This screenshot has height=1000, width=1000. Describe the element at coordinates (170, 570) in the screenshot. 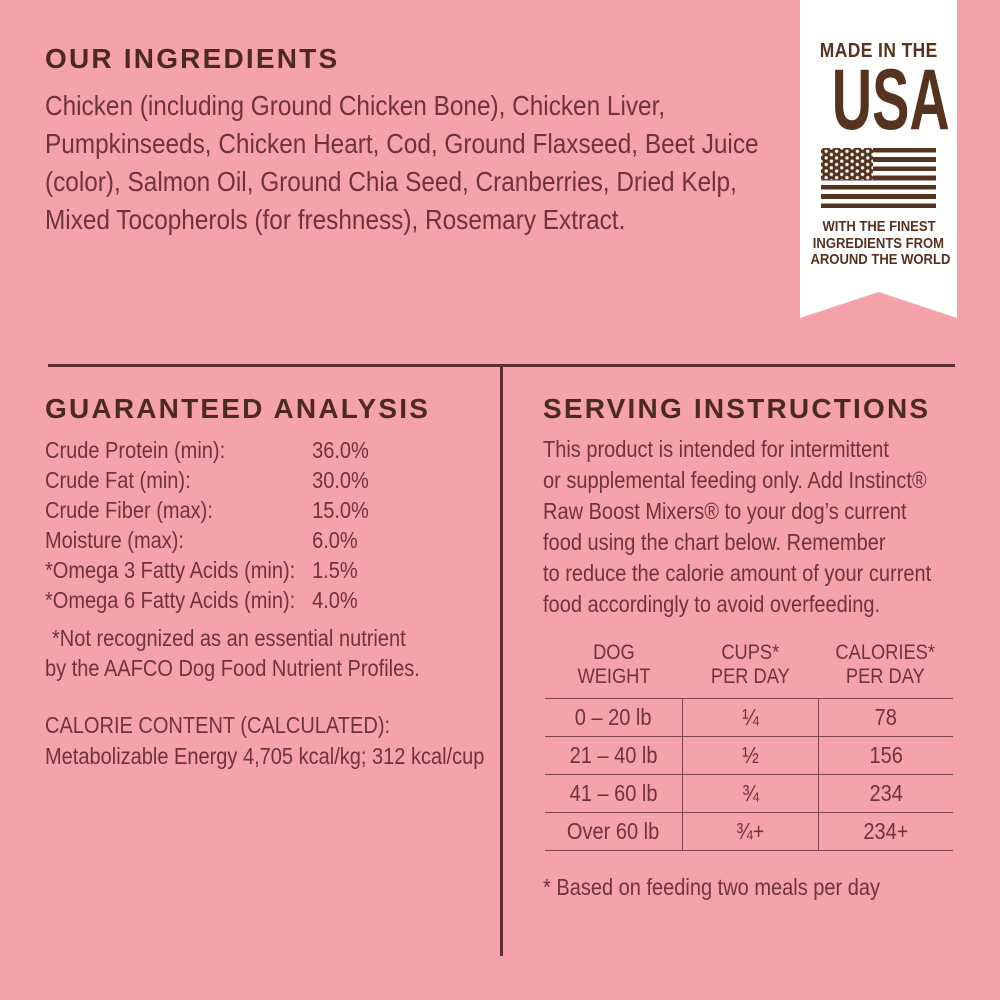

I see `analysis-label: *Omega 3 Fatty Acids (min):` at that location.